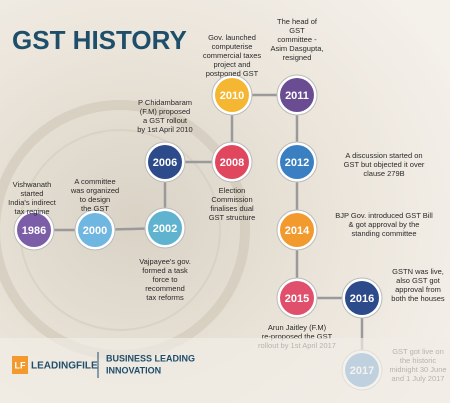  I want to click on event-text: Election, so click(232, 190).